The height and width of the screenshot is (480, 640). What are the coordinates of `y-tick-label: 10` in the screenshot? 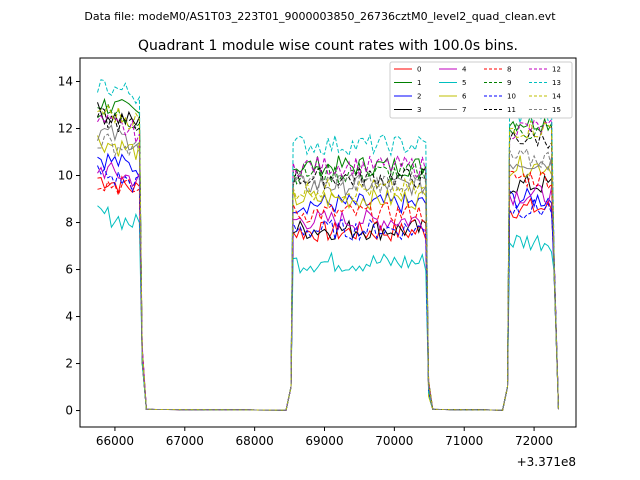 It's located at (65, 176).